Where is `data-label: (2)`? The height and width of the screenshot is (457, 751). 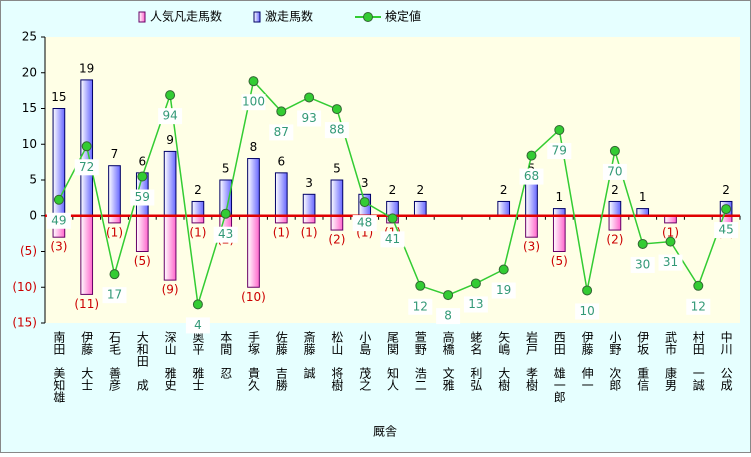 data-label: (2) is located at coordinates (336, 240).